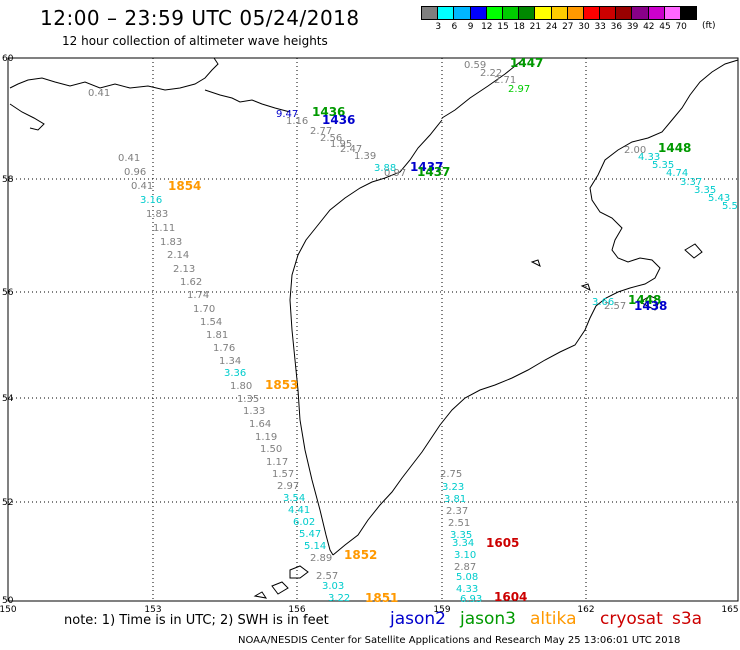 This screenshot has width=740, height=650. I want to click on lat-tick: 50, so click(8, 601).